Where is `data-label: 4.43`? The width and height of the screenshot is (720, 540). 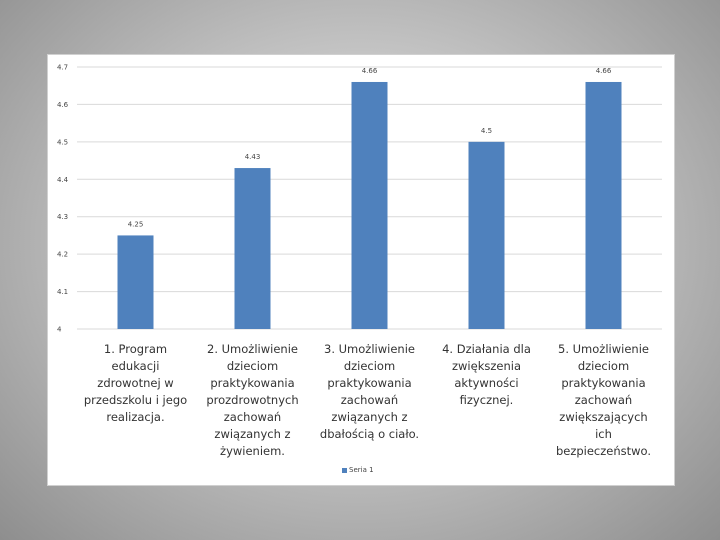
data-label: 4.43 is located at coordinates (253, 157).